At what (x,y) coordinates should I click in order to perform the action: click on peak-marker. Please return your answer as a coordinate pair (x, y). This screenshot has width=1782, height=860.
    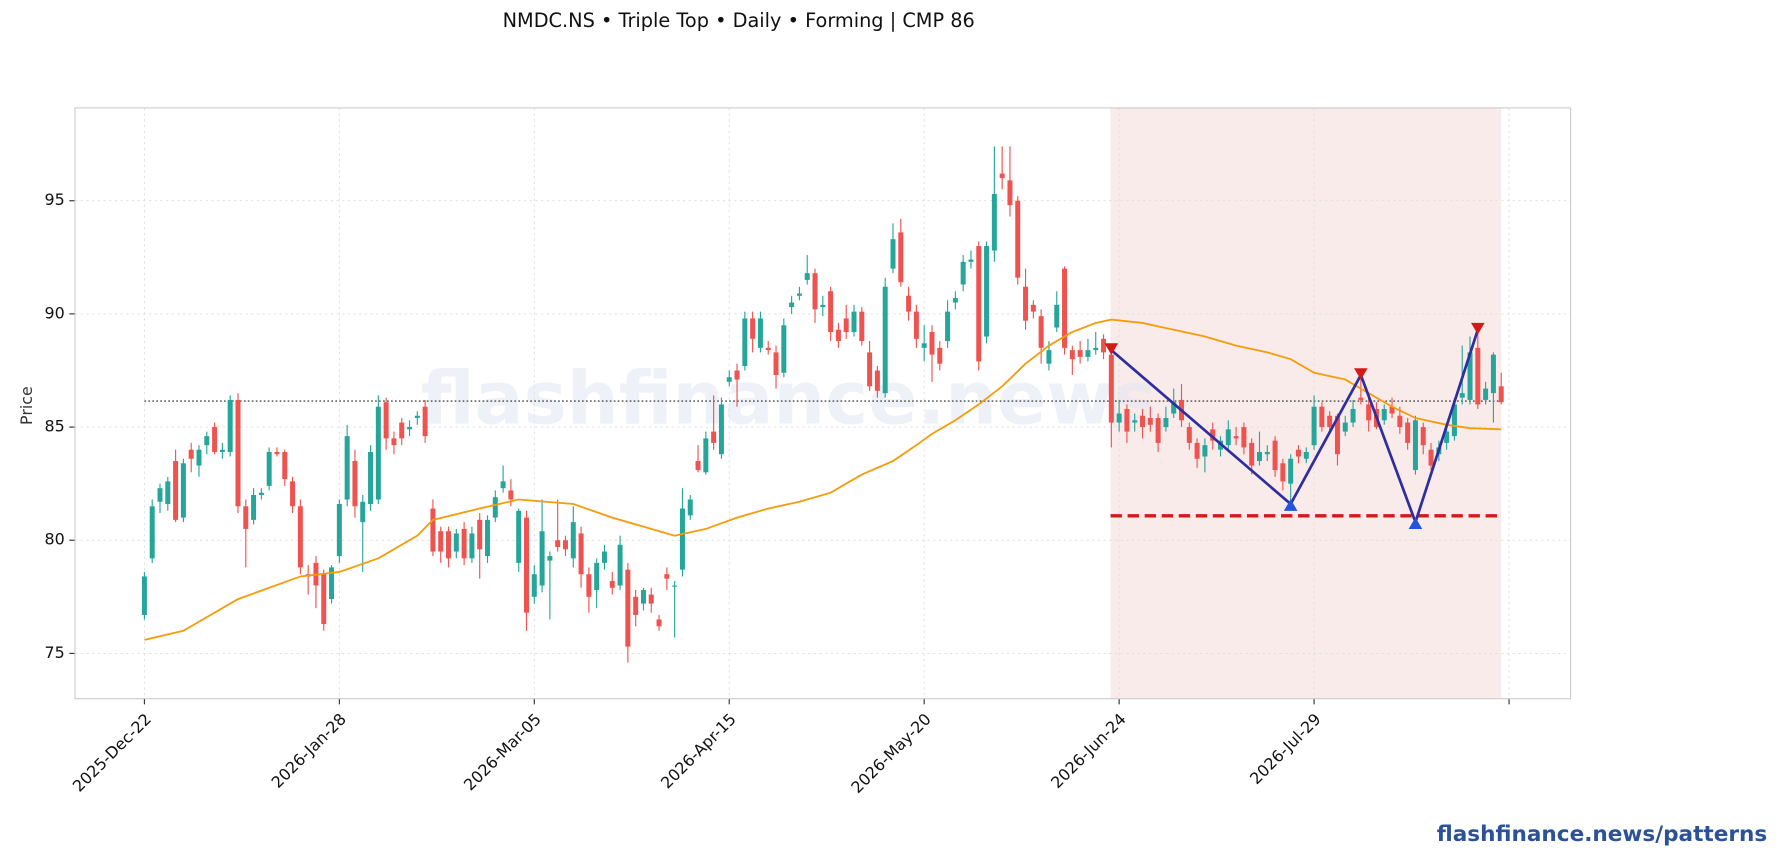
    Looking at the image, I should click on (1361, 374).